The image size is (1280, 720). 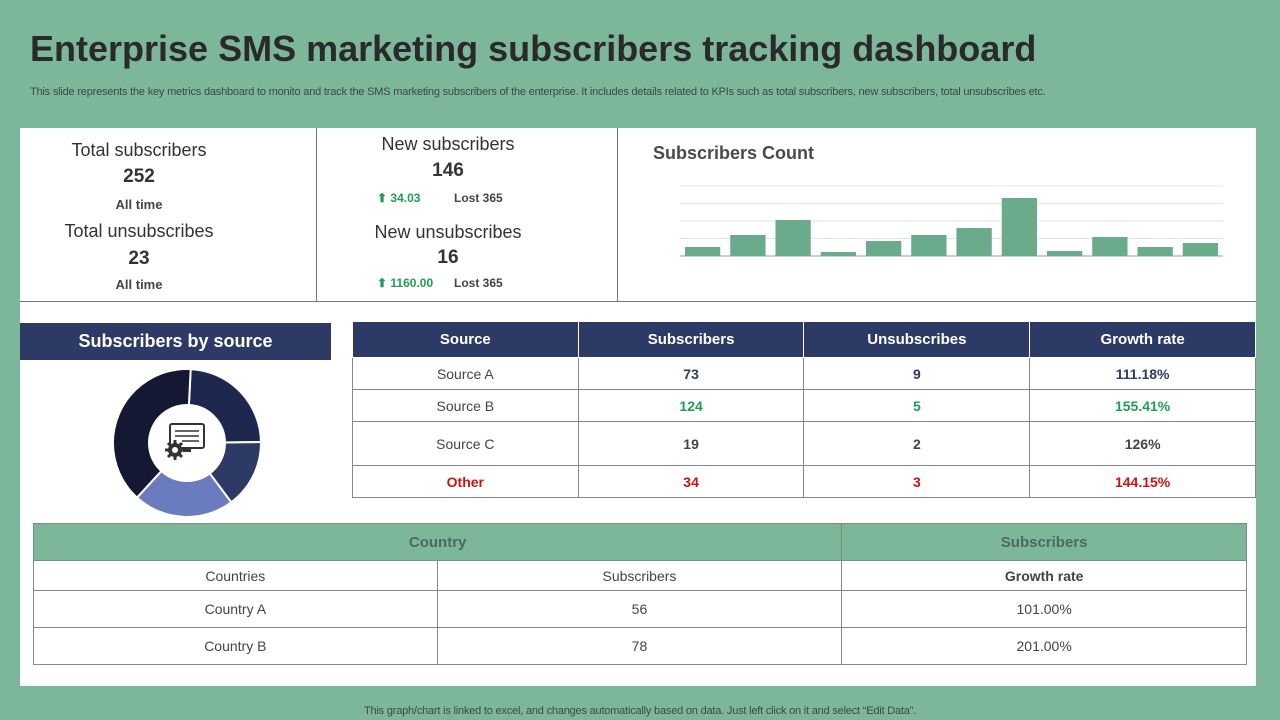 I want to click on new-unsubscribes-label: New unsubscribes, so click(x=448, y=232).